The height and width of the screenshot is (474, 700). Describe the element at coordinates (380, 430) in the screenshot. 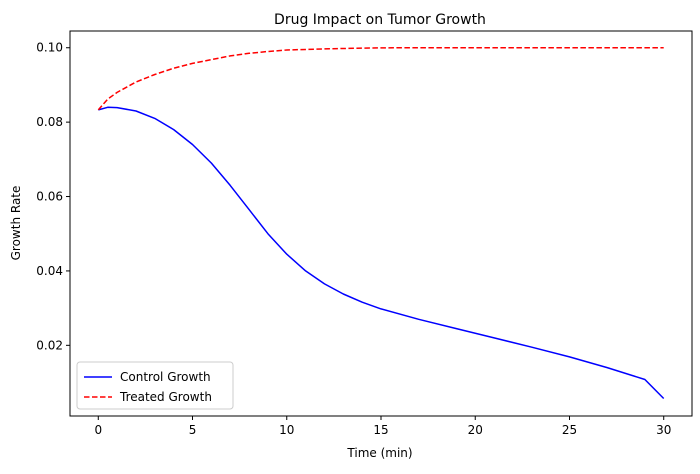

I see `x-tick-label: 15` at that location.